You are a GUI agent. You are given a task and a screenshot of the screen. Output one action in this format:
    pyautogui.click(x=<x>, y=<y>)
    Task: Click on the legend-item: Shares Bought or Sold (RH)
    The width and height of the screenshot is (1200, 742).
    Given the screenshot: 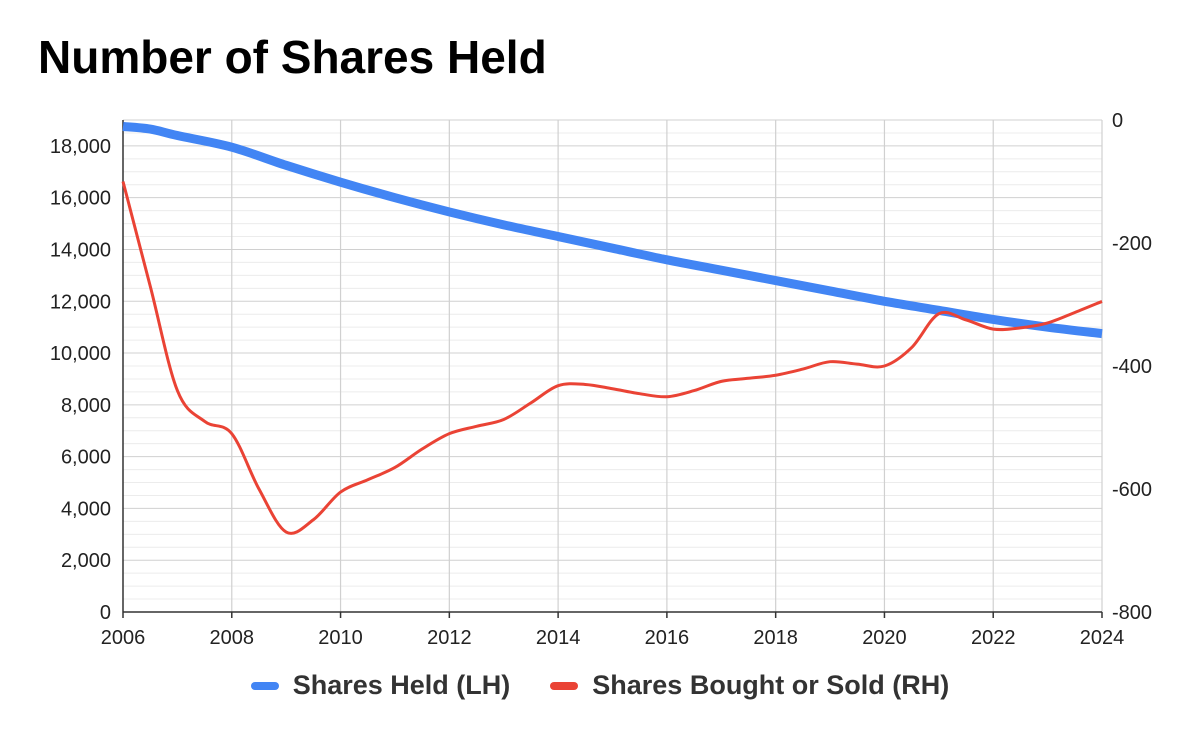 What is the action you would take?
    pyautogui.click(x=749, y=685)
    